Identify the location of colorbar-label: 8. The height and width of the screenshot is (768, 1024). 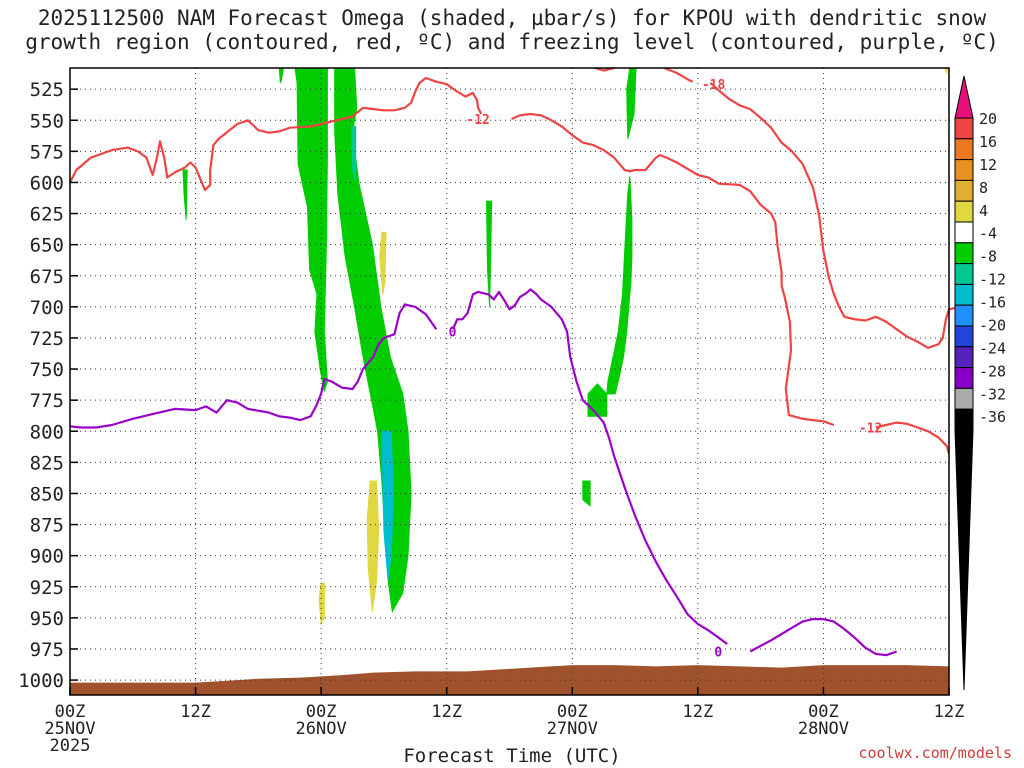
(983, 188).